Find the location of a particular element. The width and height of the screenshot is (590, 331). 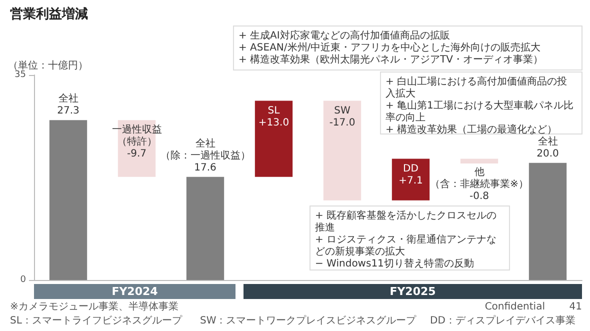

data-label: +7.1 is located at coordinates (410, 180).